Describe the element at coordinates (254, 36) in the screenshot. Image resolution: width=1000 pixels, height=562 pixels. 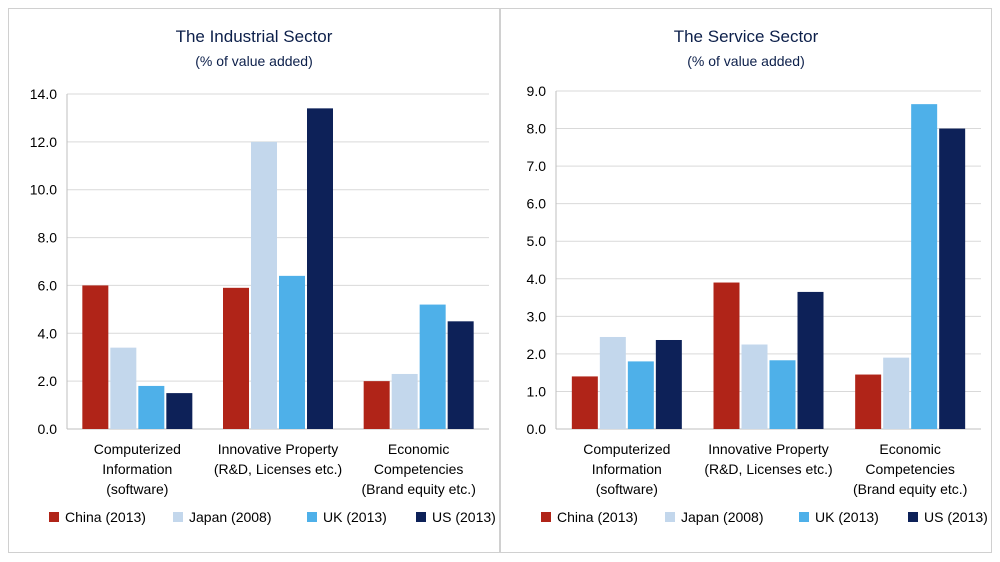
I see `chart-title: The Industrial Sector` at that location.